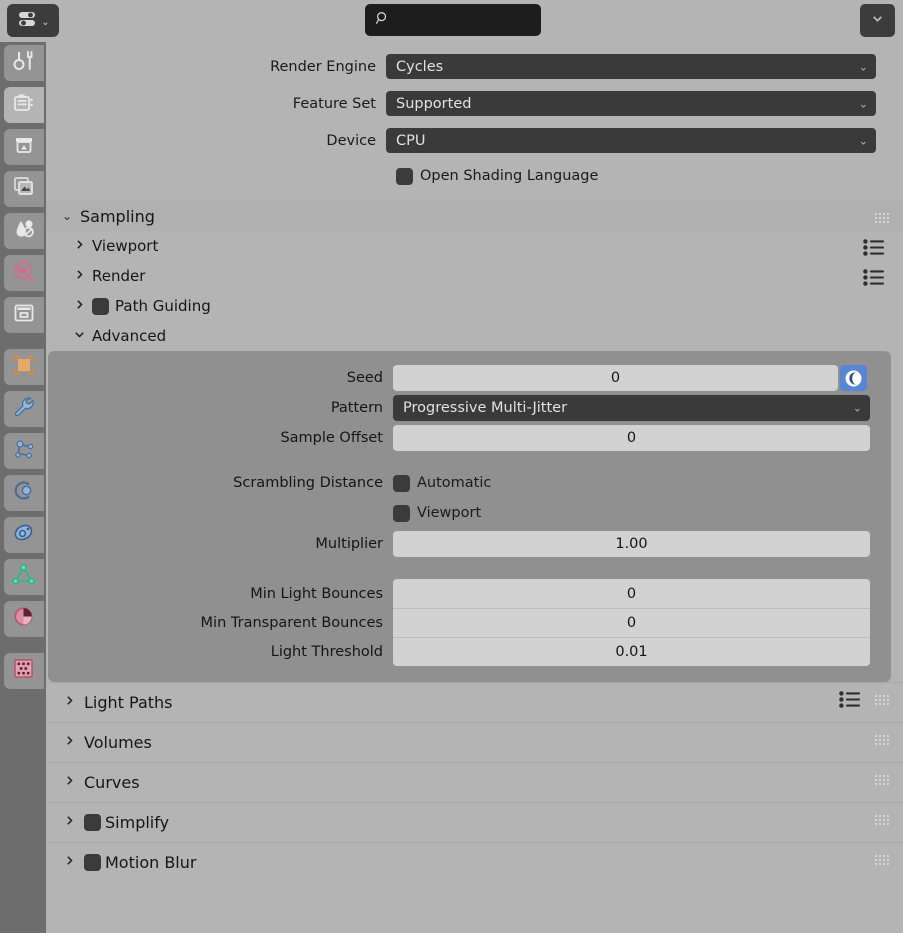 This screenshot has height=933, width=903. Describe the element at coordinates (631, 651) in the screenshot. I see `light-threshold-field: 0.01` at that location.